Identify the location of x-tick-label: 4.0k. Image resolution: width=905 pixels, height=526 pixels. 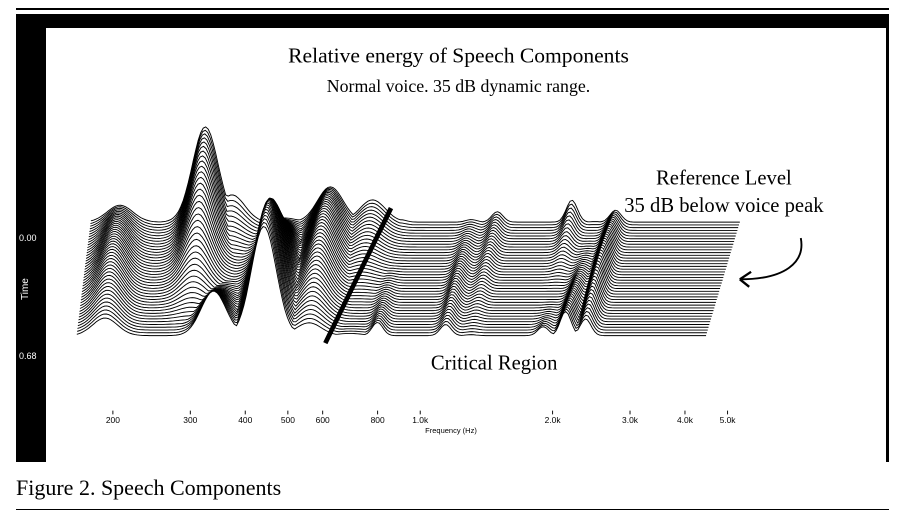
(685, 420).